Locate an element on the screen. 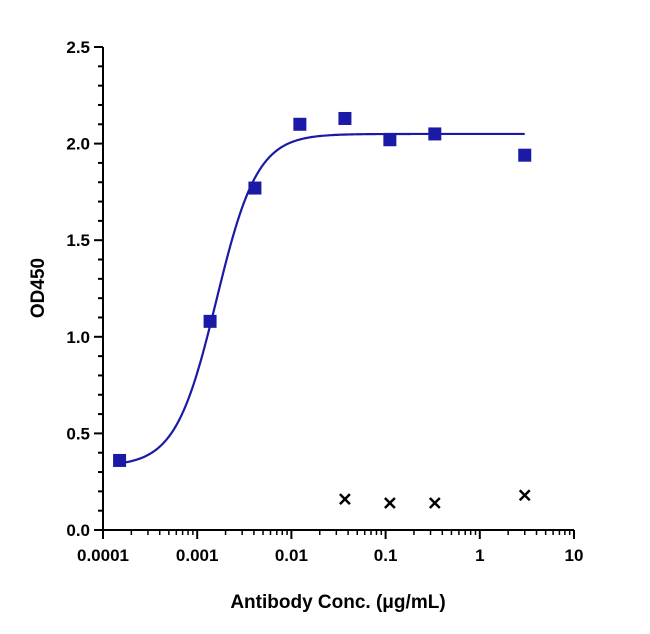 This screenshot has width=650, height=634. y-tick-label: 2.0 is located at coordinates (78, 144).